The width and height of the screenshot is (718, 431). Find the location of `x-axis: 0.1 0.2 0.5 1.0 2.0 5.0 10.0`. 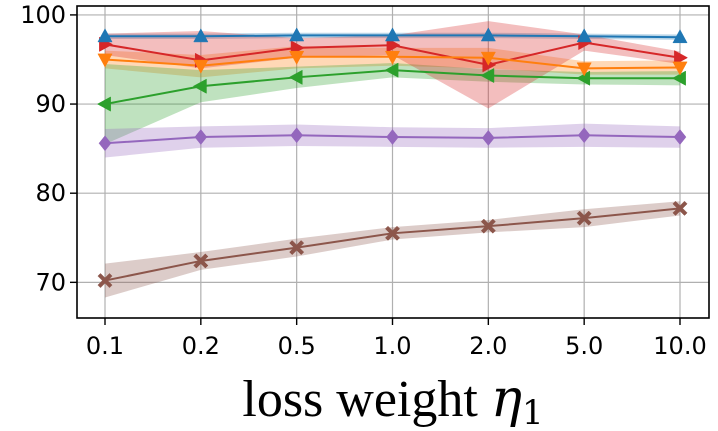

x-axis: 0.1 0.2 0.5 1.0 2.0 5.0 10.0 is located at coordinates (396, 339).